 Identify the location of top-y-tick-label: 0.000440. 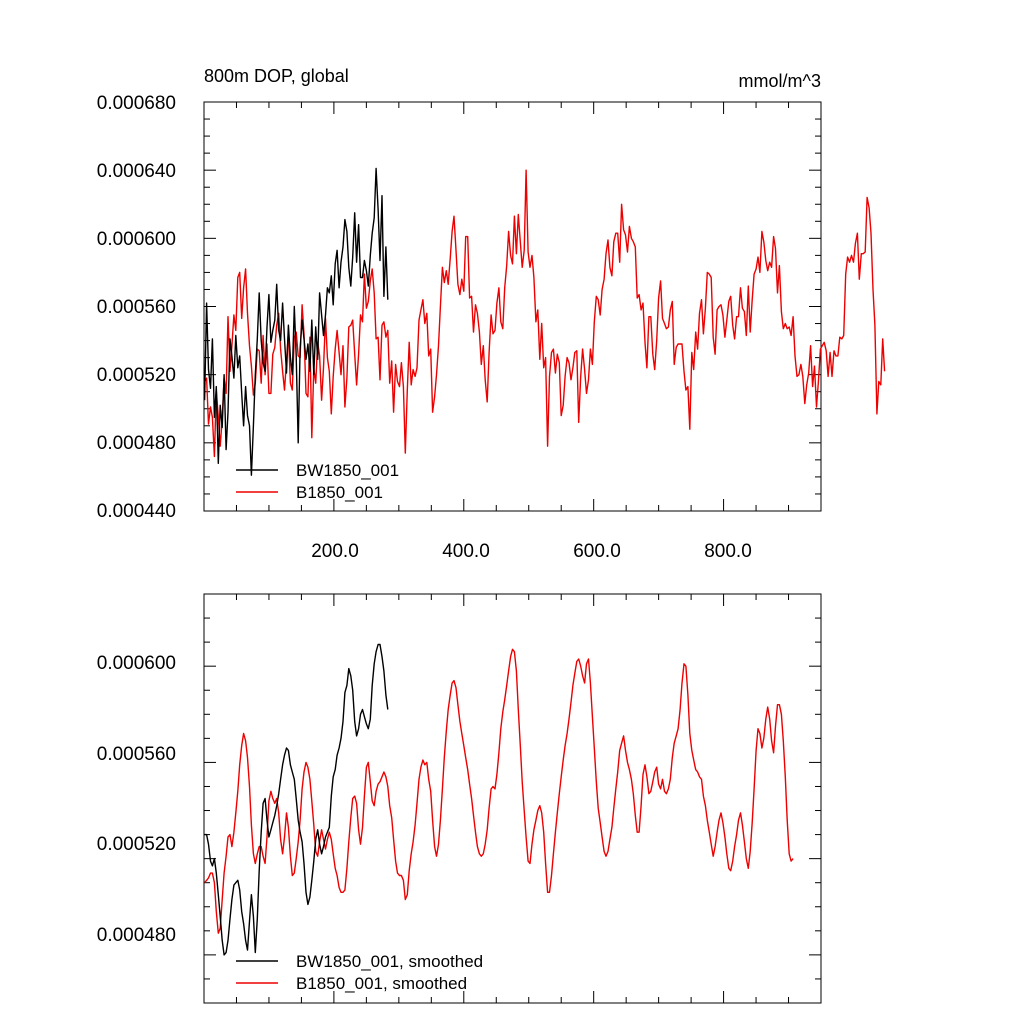
(136, 511).